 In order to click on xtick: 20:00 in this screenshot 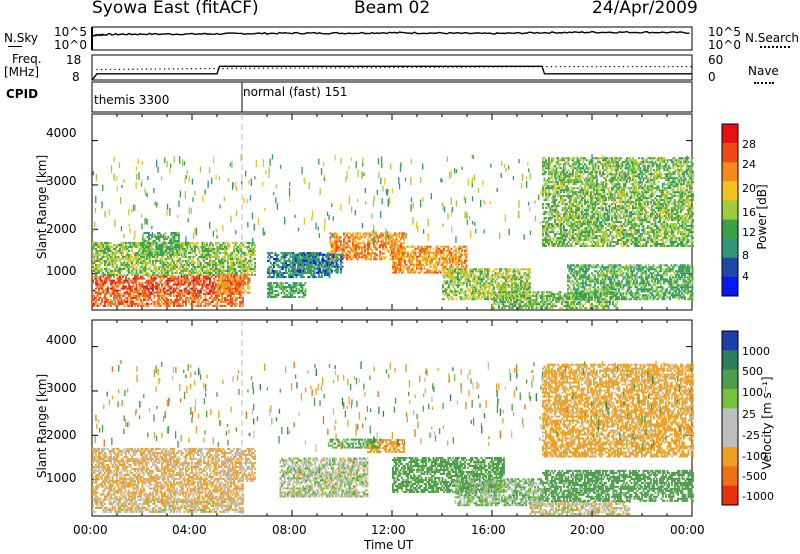, I will do `click(587, 530)`.